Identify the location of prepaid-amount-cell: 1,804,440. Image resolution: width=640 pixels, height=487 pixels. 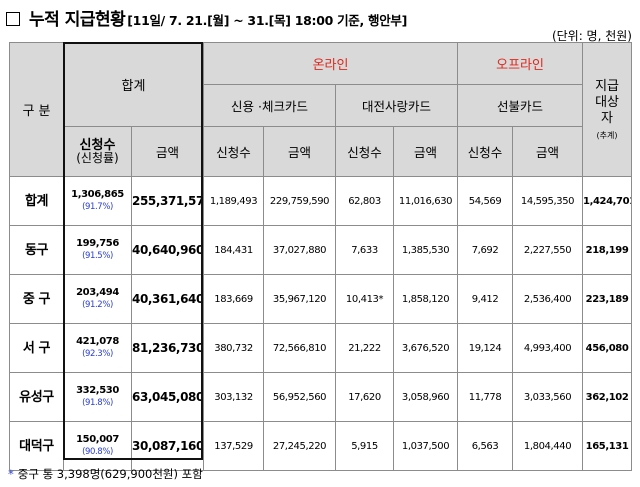
(548, 446).